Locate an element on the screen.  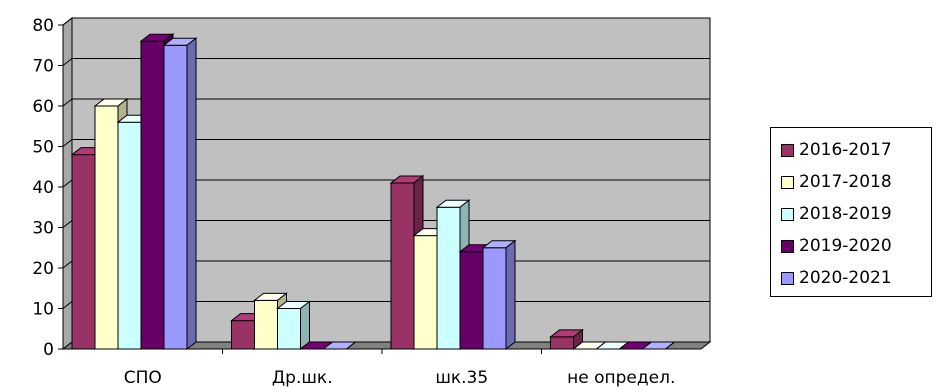
legend-item: 2016-2017 is located at coordinates (856, 150).